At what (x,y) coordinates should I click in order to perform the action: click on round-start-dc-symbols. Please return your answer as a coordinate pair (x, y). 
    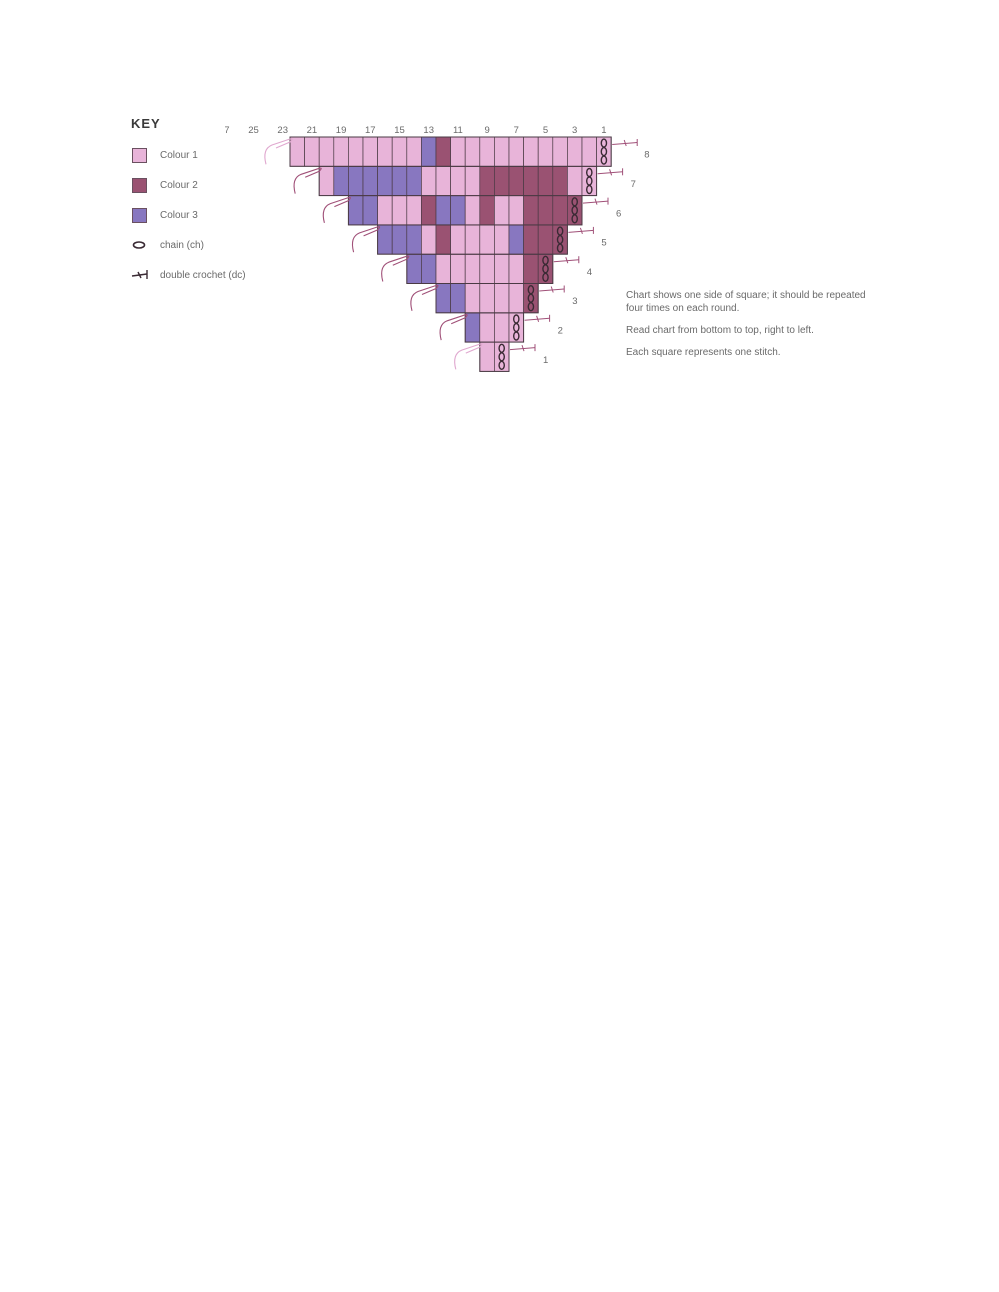
    Looking at the image, I should click on (573, 245).